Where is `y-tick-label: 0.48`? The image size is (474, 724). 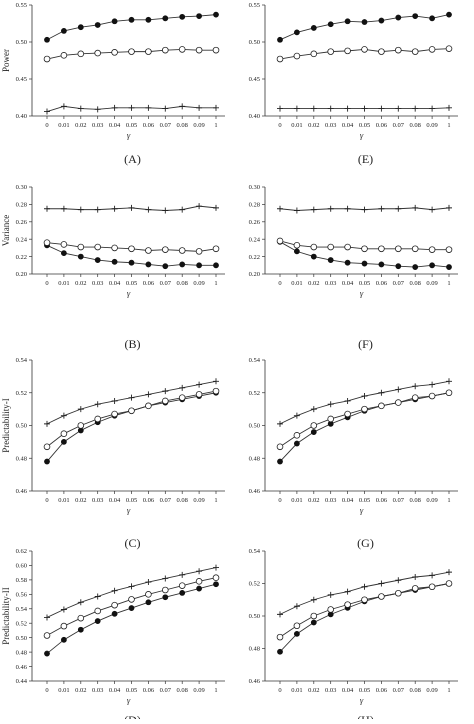 y-tick-label: 0.48 is located at coordinates (21, 458).